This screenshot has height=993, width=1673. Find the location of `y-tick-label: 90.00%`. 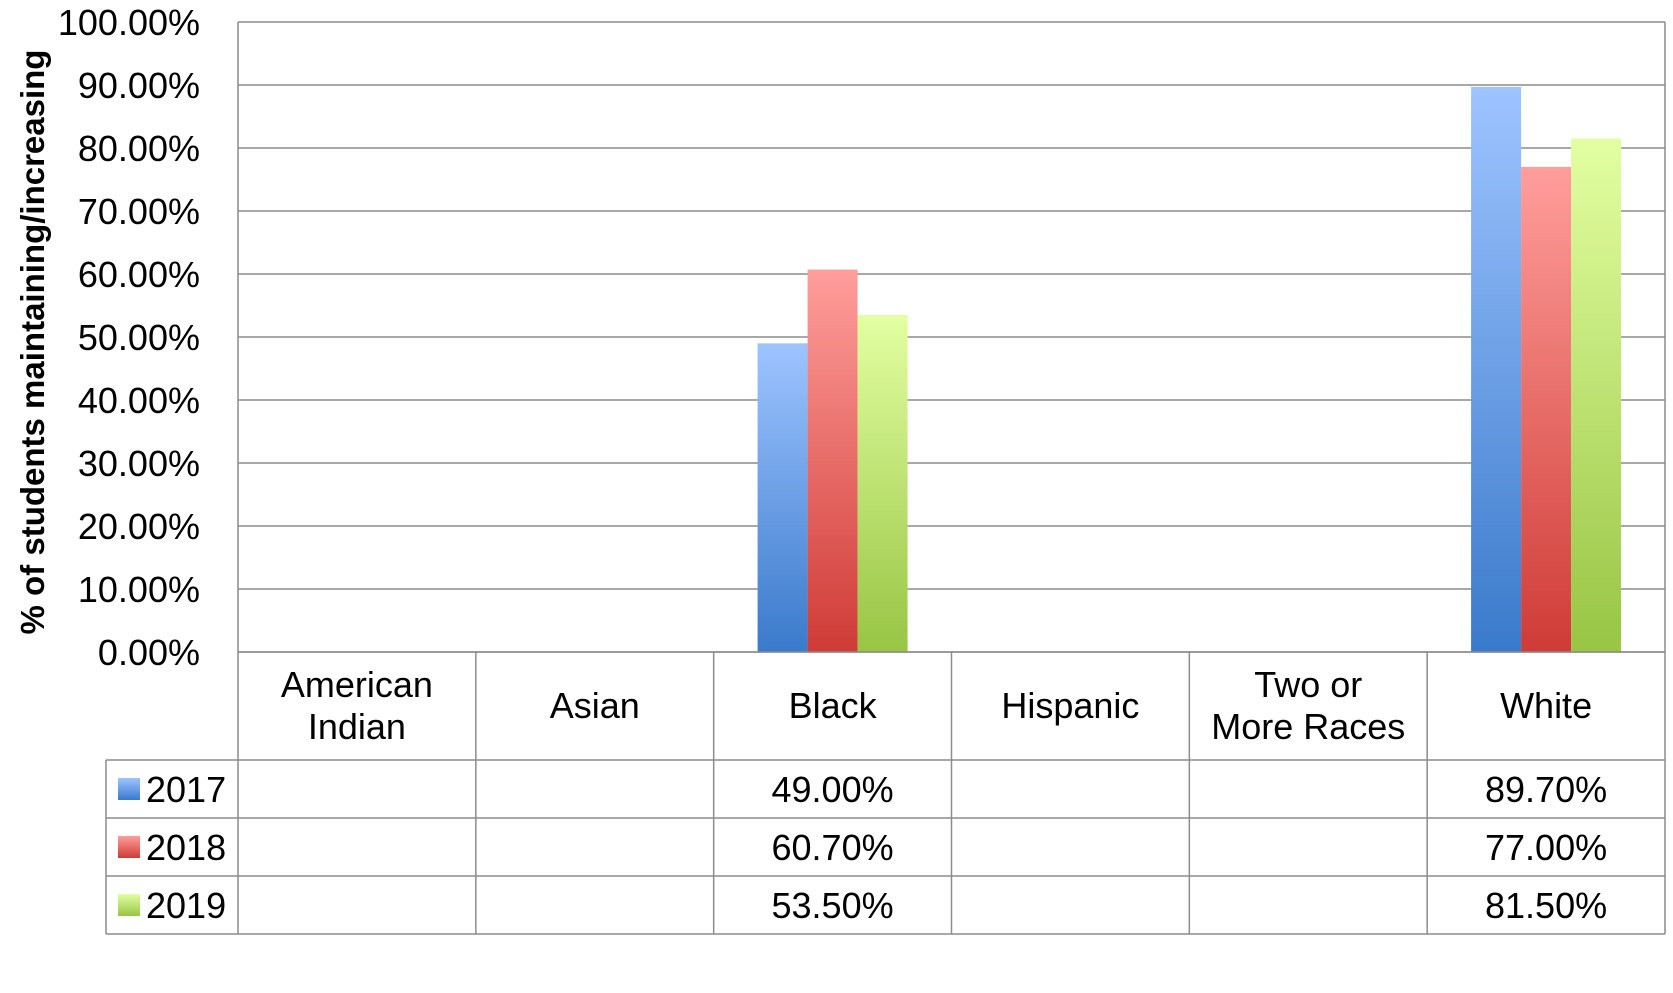

y-tick-label: 90.00% is located at coordinates (139, 85).